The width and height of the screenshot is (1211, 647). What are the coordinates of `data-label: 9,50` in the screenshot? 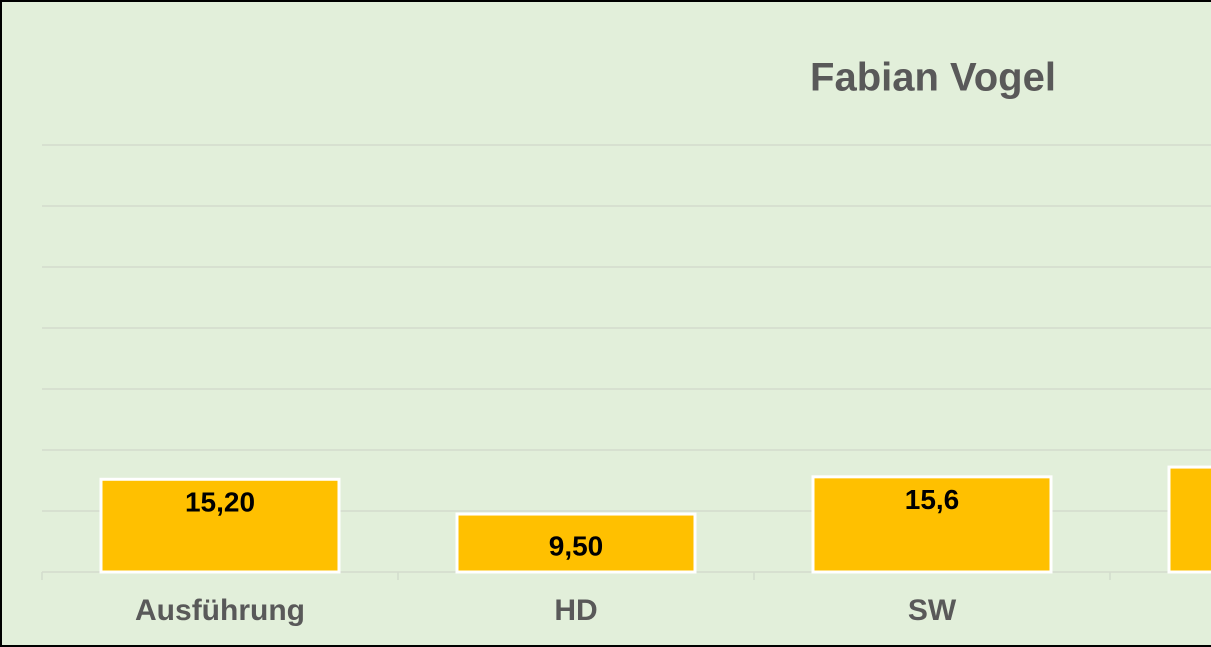 It's located at (576, 545).